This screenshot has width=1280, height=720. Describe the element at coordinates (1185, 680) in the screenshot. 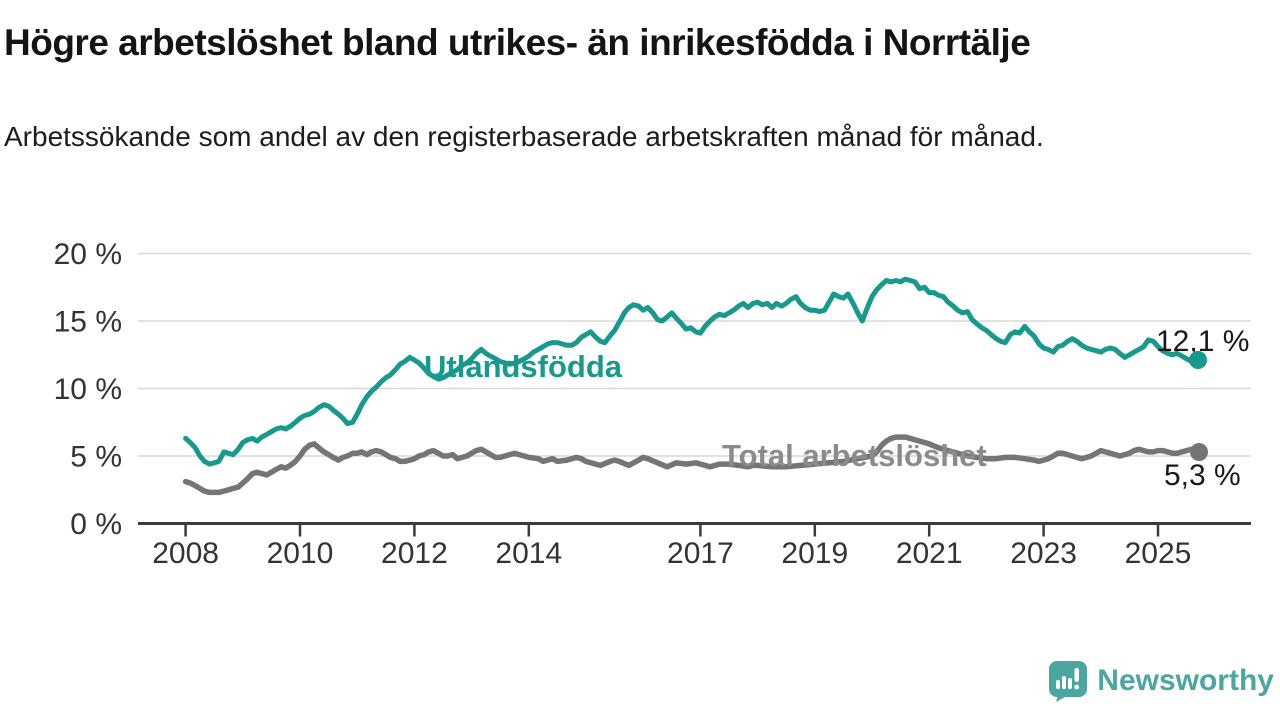

I see `newsworthy-brand-name: Newsworthy` at that location.